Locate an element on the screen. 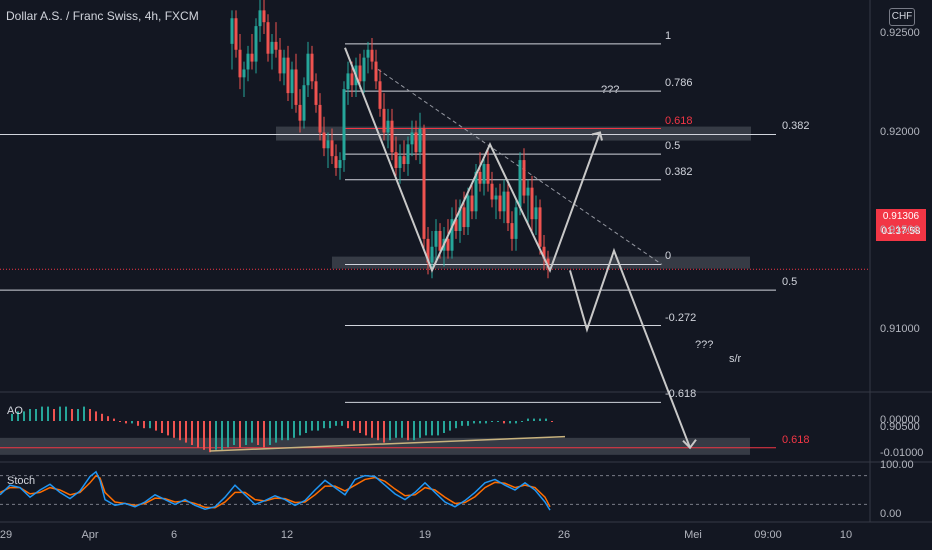 The width and height of the screenshot is (932, 550). price-axis-tick: 0.91500 is located at coordinates (900, 230).